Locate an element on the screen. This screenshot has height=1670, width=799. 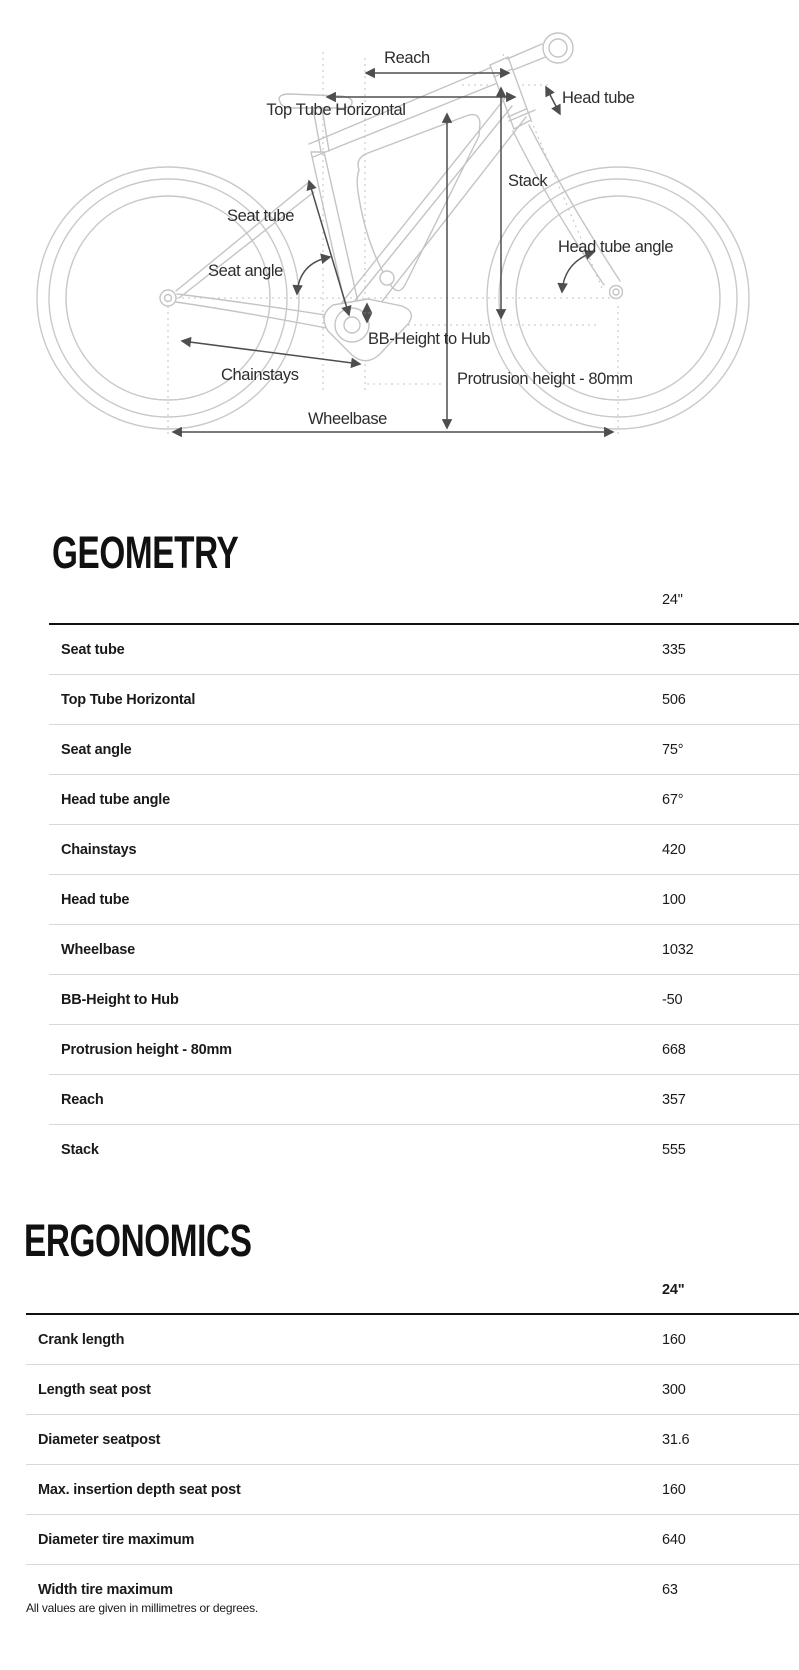
bike-frame is located at coordinates (391, 197).